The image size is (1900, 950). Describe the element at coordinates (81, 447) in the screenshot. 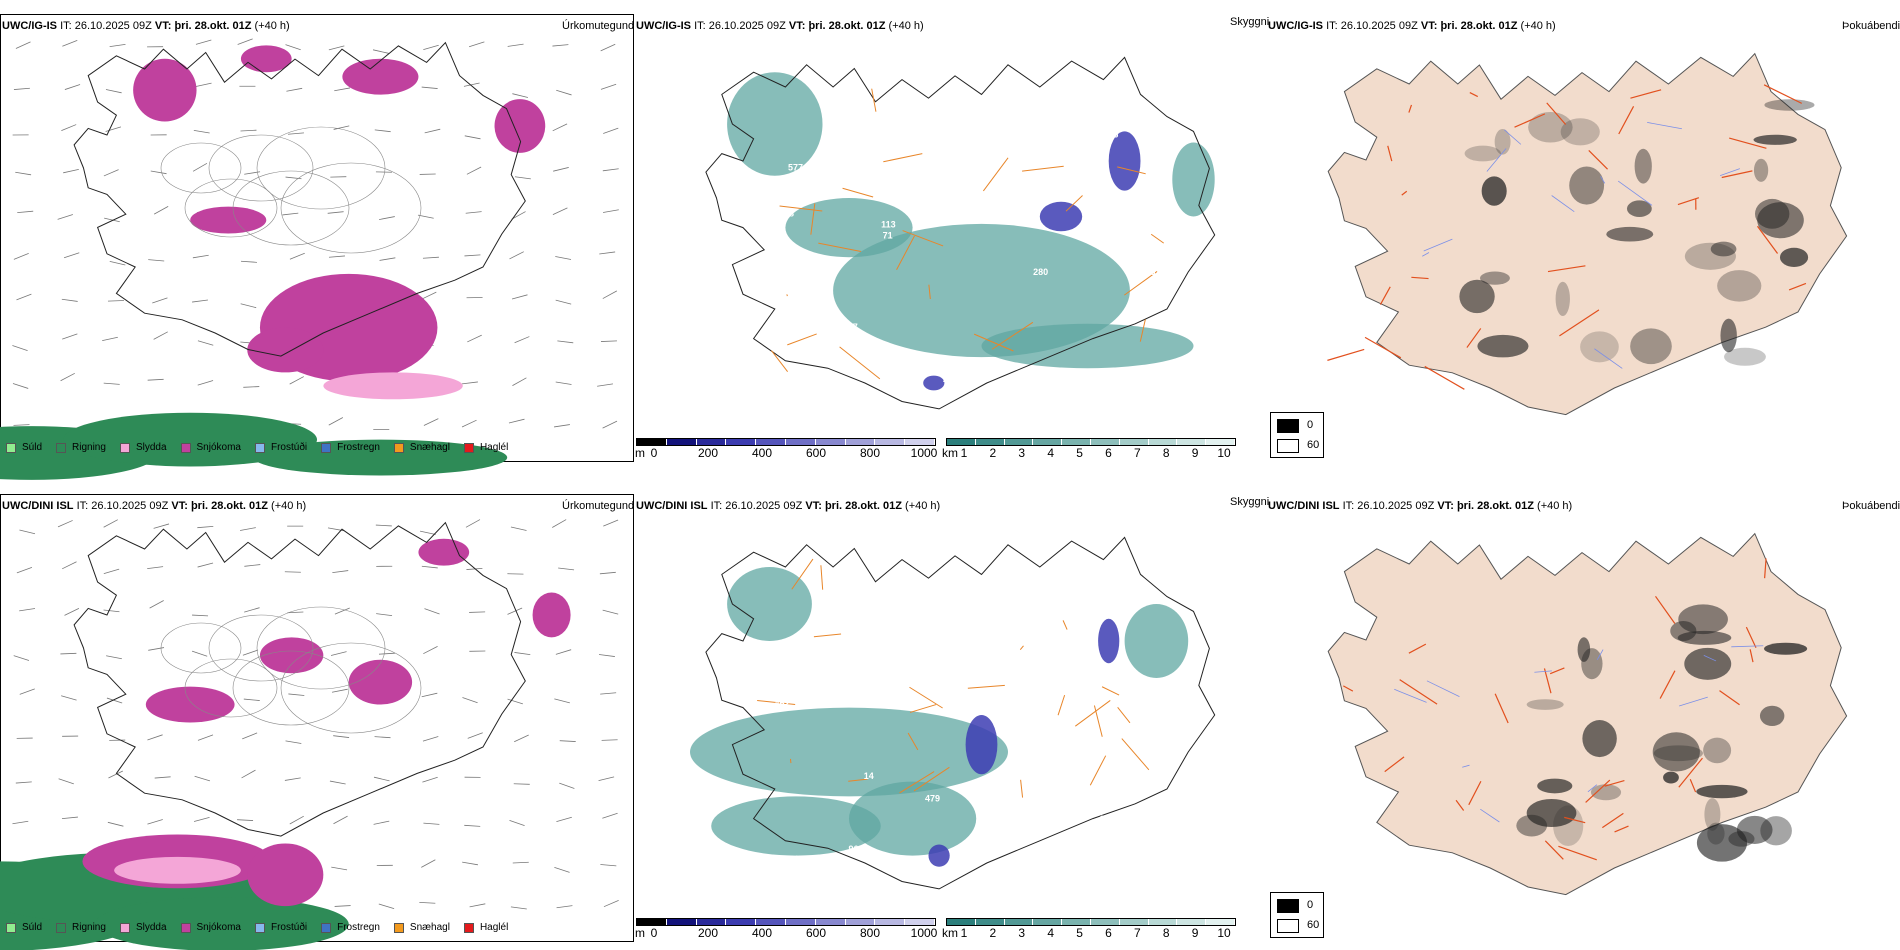

I see `legend-item: Rigning` at that location.